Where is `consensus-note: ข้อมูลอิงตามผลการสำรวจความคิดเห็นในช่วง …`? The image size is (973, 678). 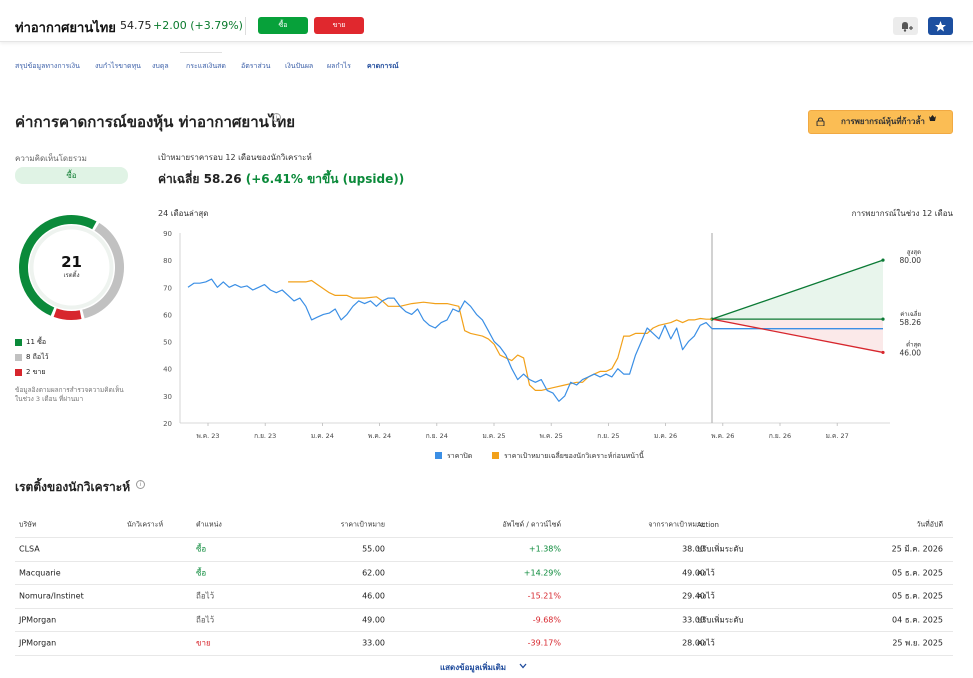
consensus-note: ข้อมูลอิงตามผลการสำรวจความคิดเห็นในช่วง … is located at coordinates (69, 394).